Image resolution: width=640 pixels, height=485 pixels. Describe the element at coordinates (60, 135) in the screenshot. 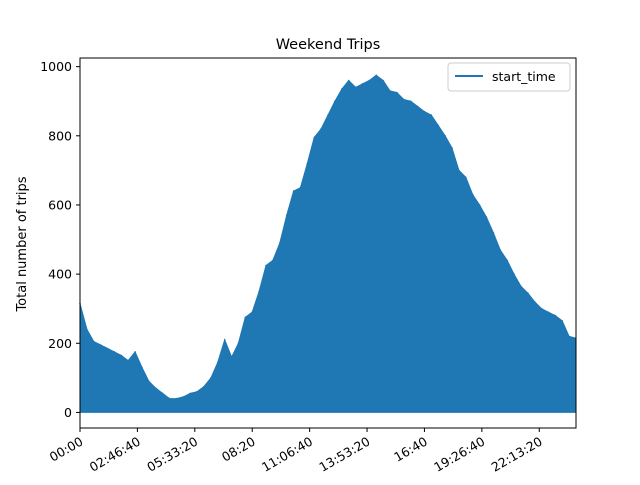

I see `y-tick-label: 800` at that location.